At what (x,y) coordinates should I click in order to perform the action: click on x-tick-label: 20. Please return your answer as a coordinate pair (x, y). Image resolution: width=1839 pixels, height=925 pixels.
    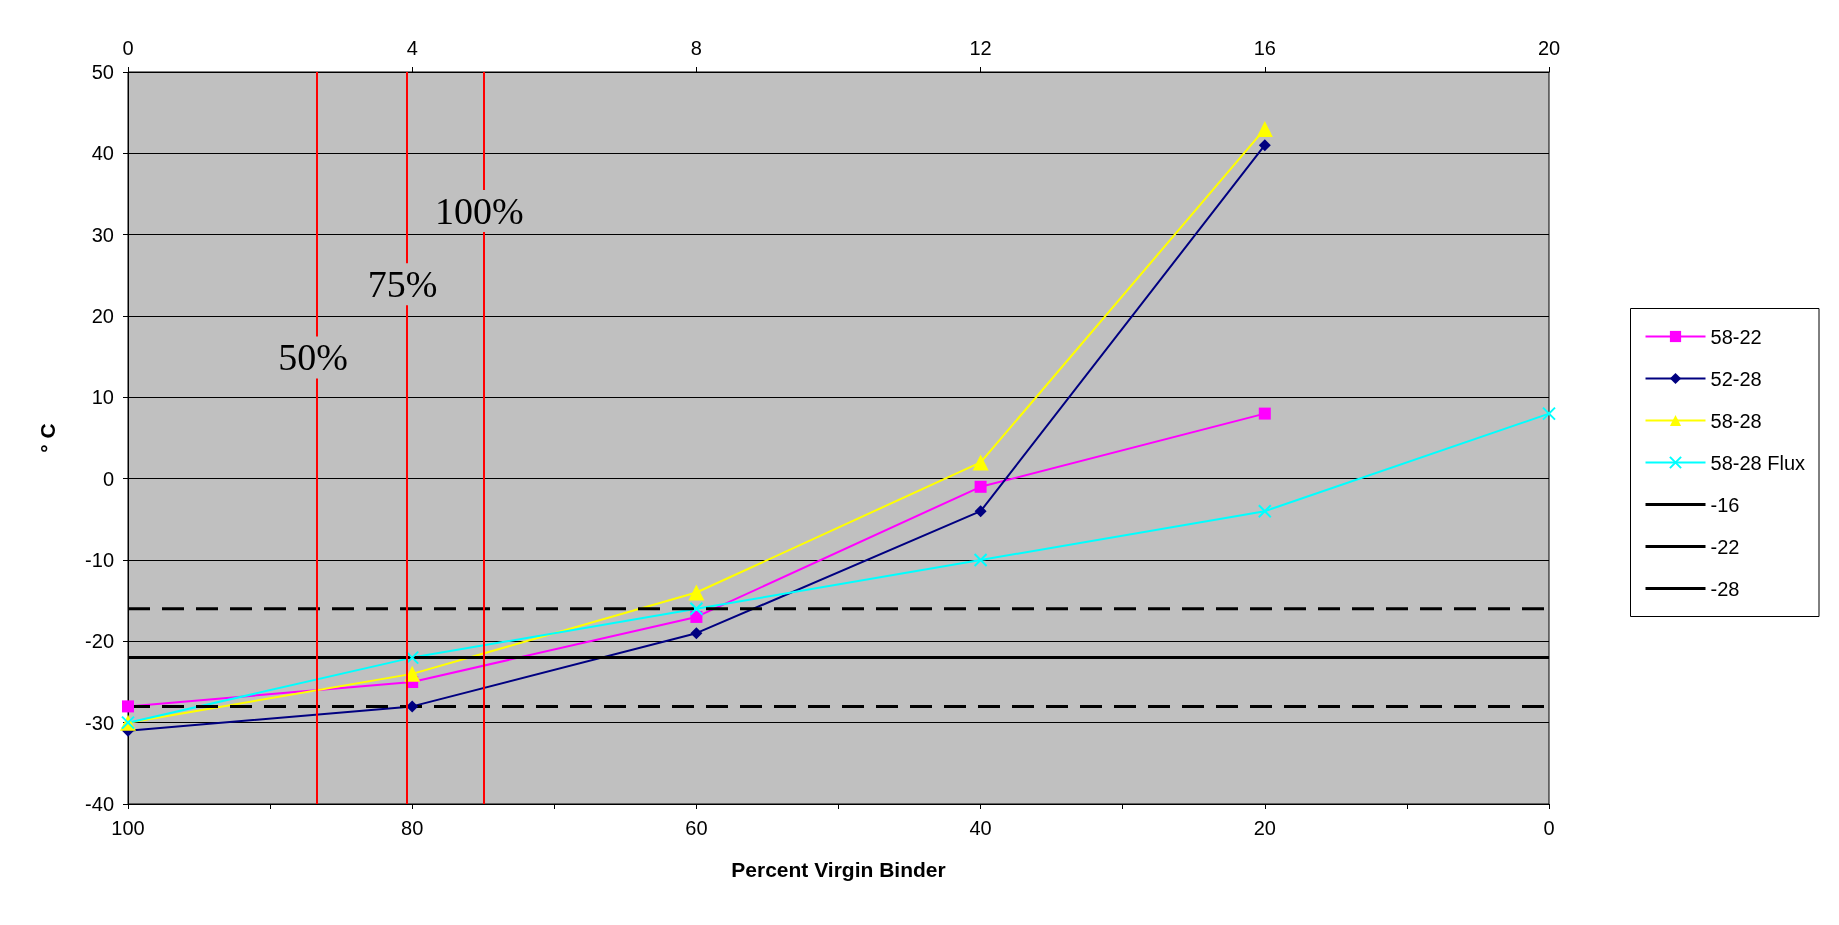
    Looking at the image, I should click on (1264, 828).